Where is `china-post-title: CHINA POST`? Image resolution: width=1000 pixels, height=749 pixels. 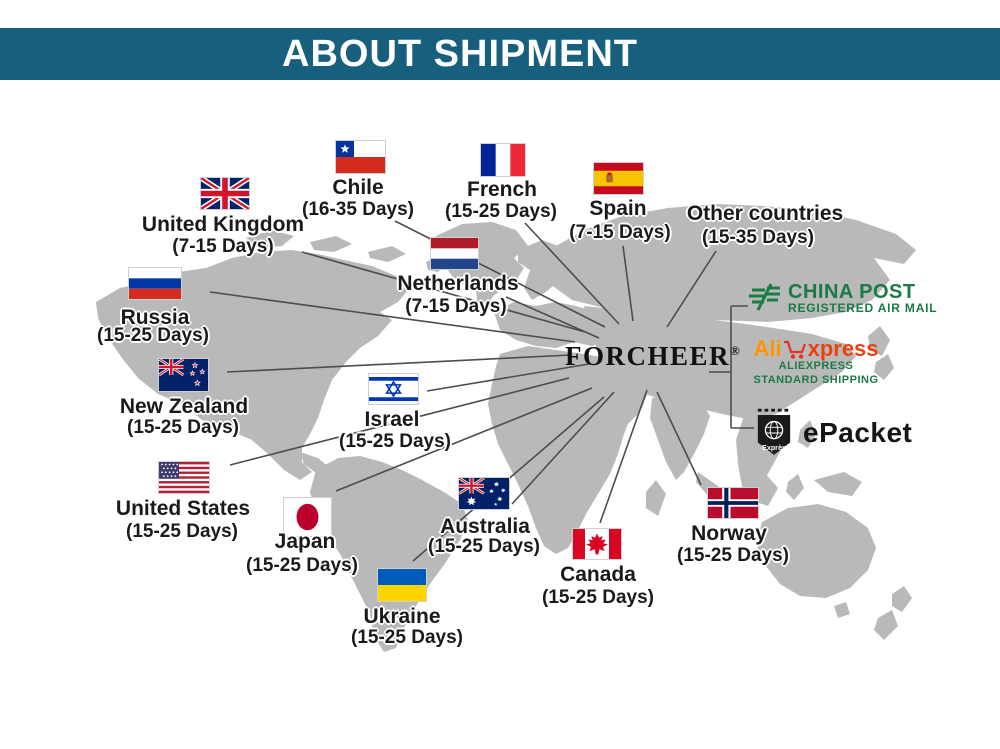 china-post-title: CHINA POST is located at coordinates (852, 292).